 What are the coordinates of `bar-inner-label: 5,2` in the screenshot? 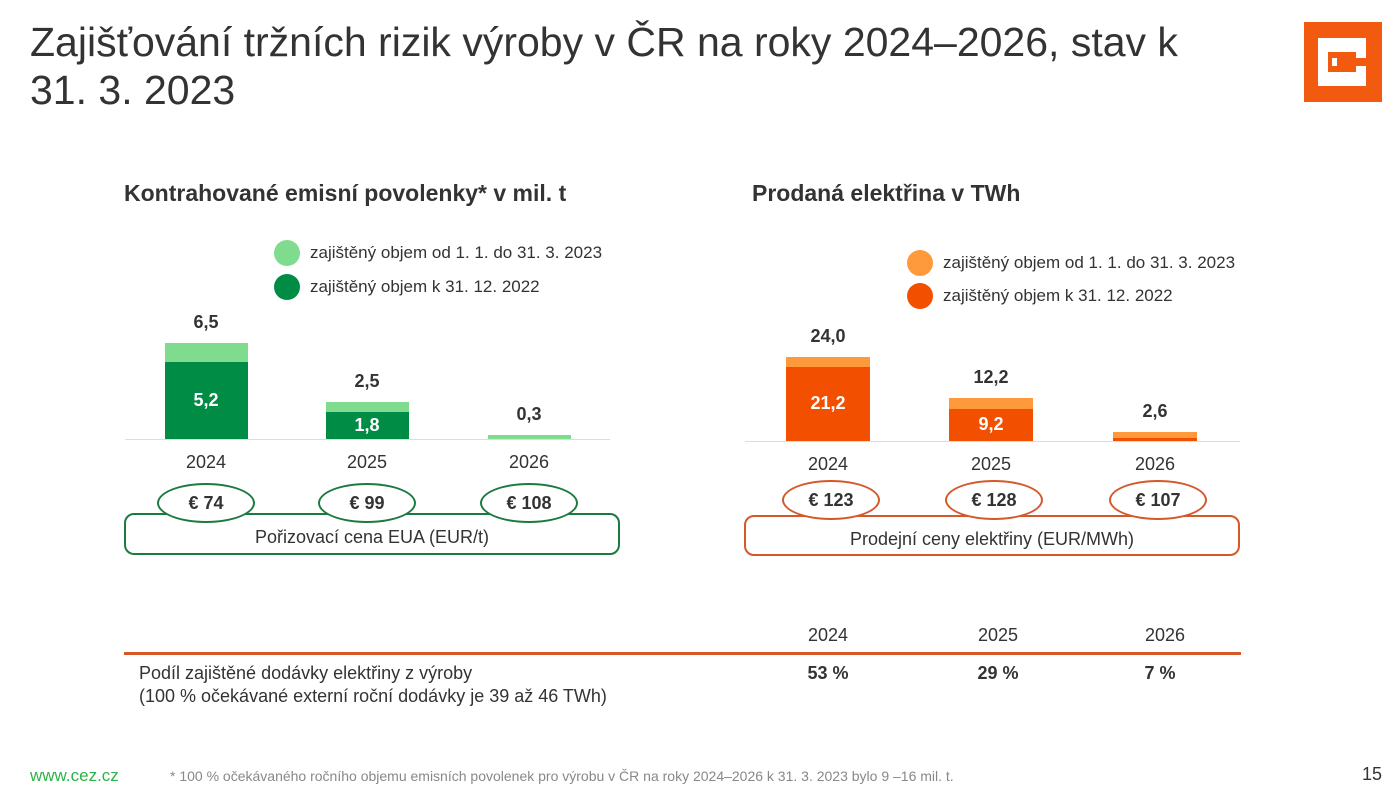 It's located at (206, 399).